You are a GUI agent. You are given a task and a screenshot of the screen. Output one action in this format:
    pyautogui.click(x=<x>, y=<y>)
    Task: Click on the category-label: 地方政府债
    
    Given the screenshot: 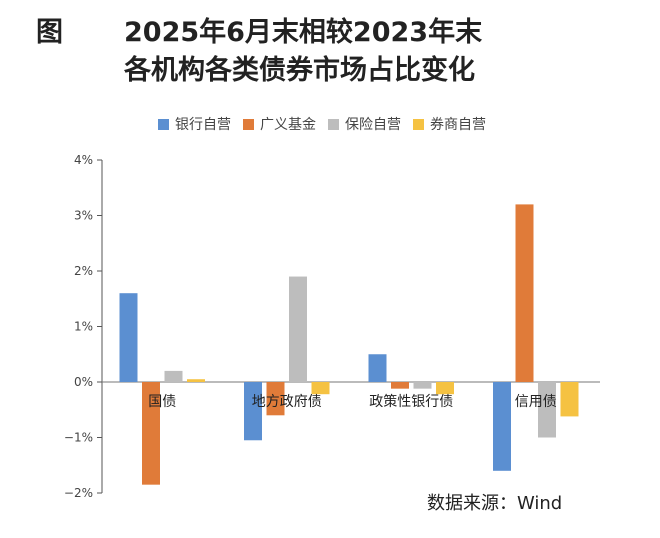 What is the action you would take?
    pyautogui.click(x=287, y=402)
    